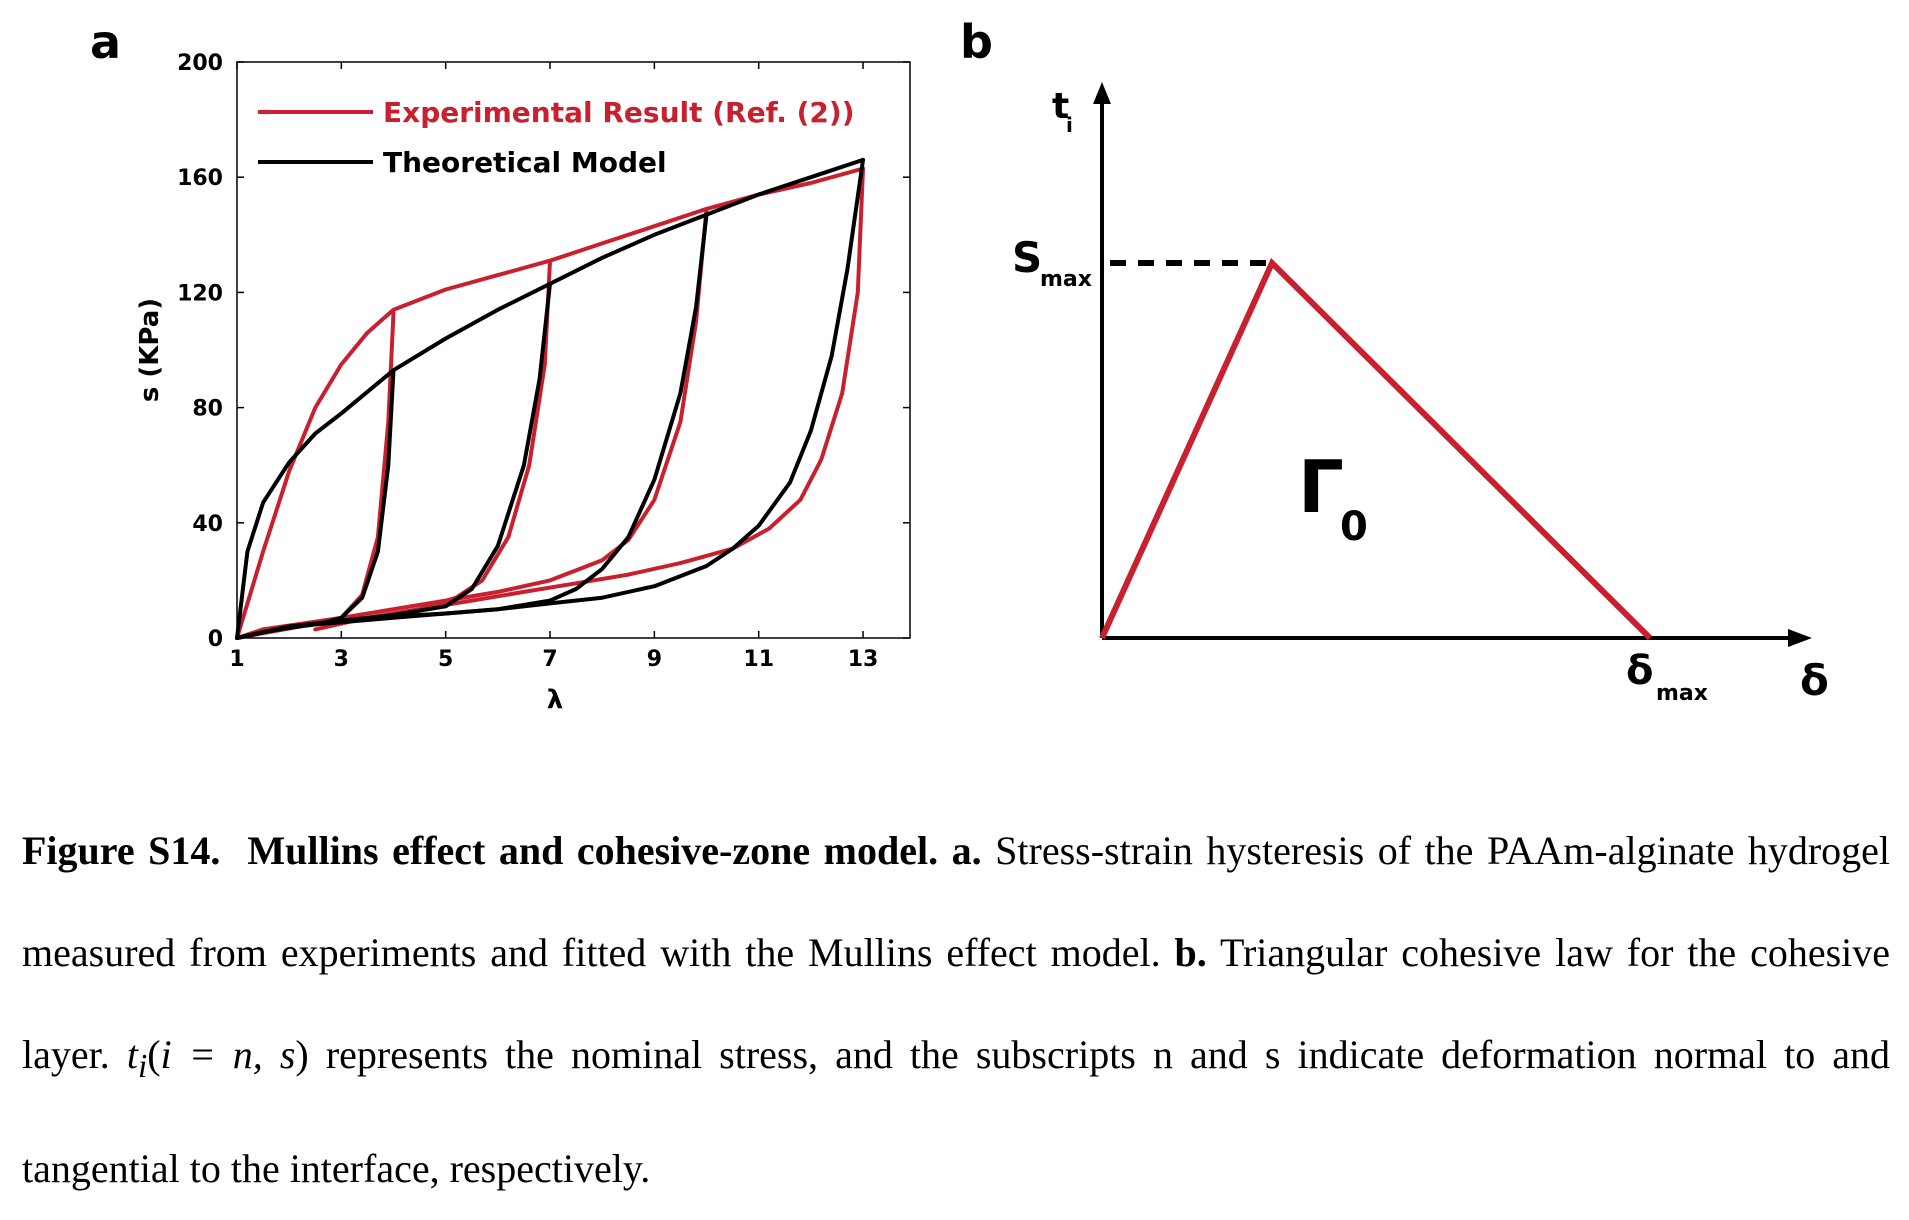 The width and height of the screenshot is (1909, 1220). I want to click on smax-label: S, so click(1027, 257).